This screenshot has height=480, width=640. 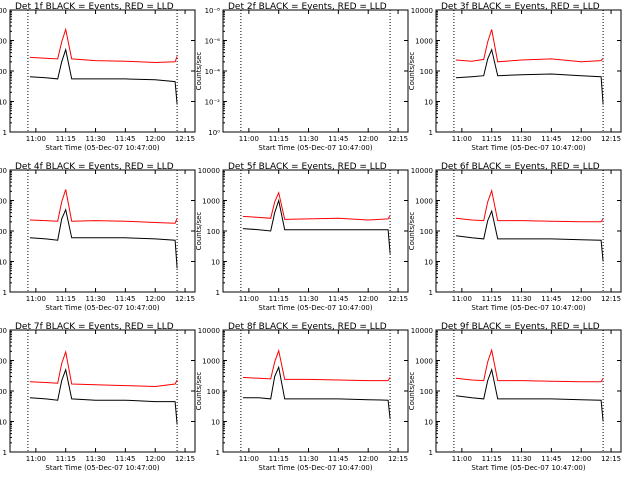 I want to click on panel-title: Det 9f BLACK = Events, RED = LLD, so click(x=520, y=327).